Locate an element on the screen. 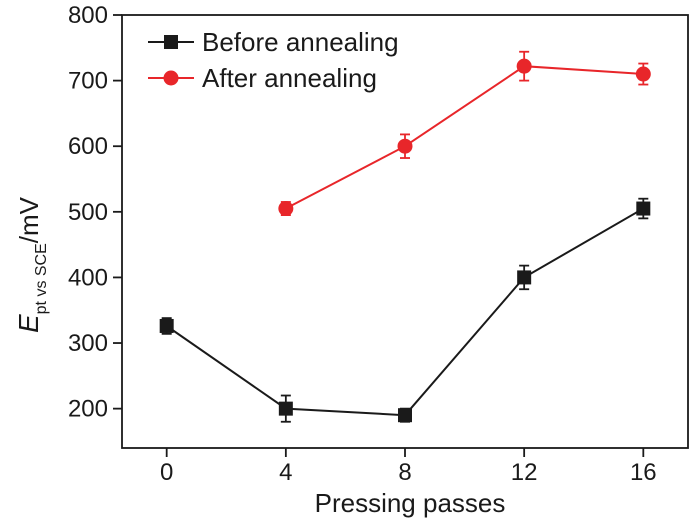 The height and width of the screenshot is (525, 700). y-tick-label: 400 is located at coordinates (88, 277).